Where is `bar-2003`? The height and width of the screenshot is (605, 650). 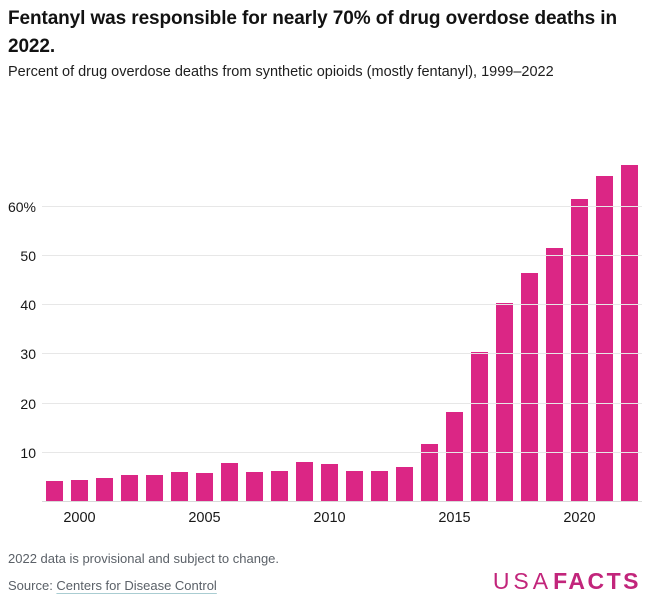
bar-2003 is located at coordinates (154, 488).